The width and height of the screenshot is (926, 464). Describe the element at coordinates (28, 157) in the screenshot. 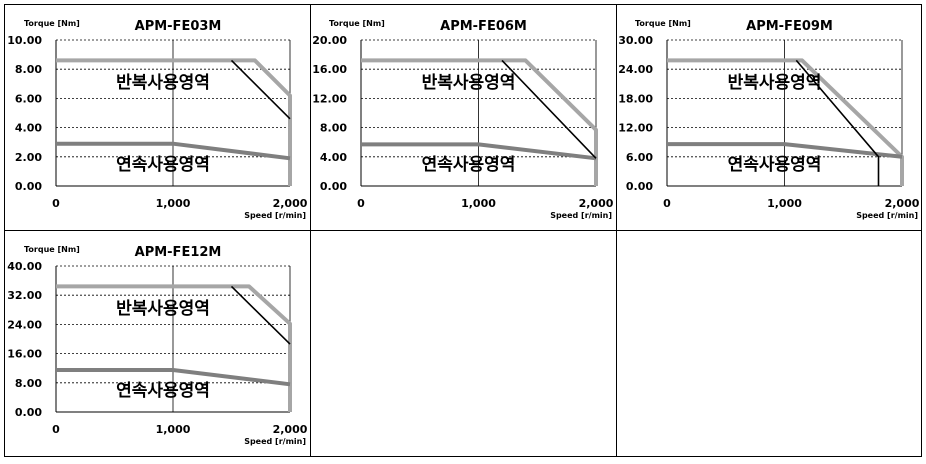

I see `y-tick-label: 2.00` at that location.